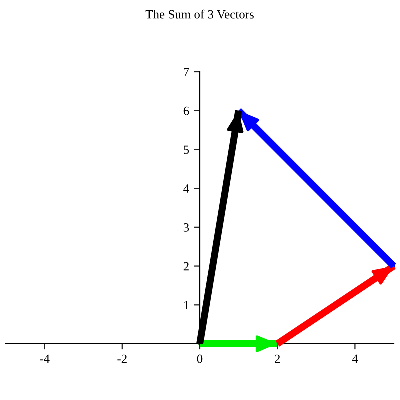 Image resolution: width=400 pixels, height=400 pixels. What do you see at coordinates (187, 111) in the screenshot?
I see `y-tick-label: 6` at bounding box center [187, 111].